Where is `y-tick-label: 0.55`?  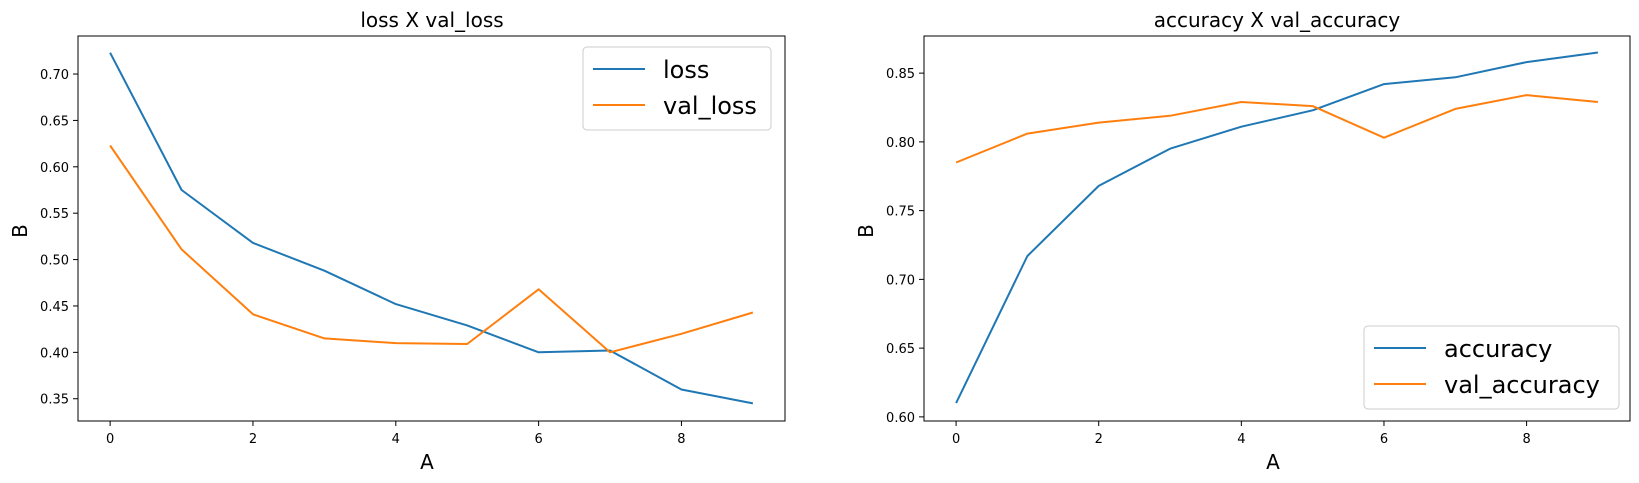
y-tick-label: 0.55 is located at coordinates (54, 214).